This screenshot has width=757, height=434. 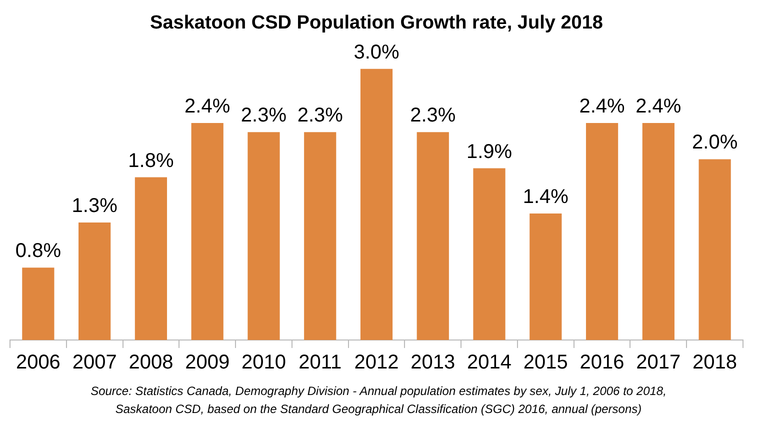 I want to click on x-tick-label: 2016, so click(x=602, y=363).